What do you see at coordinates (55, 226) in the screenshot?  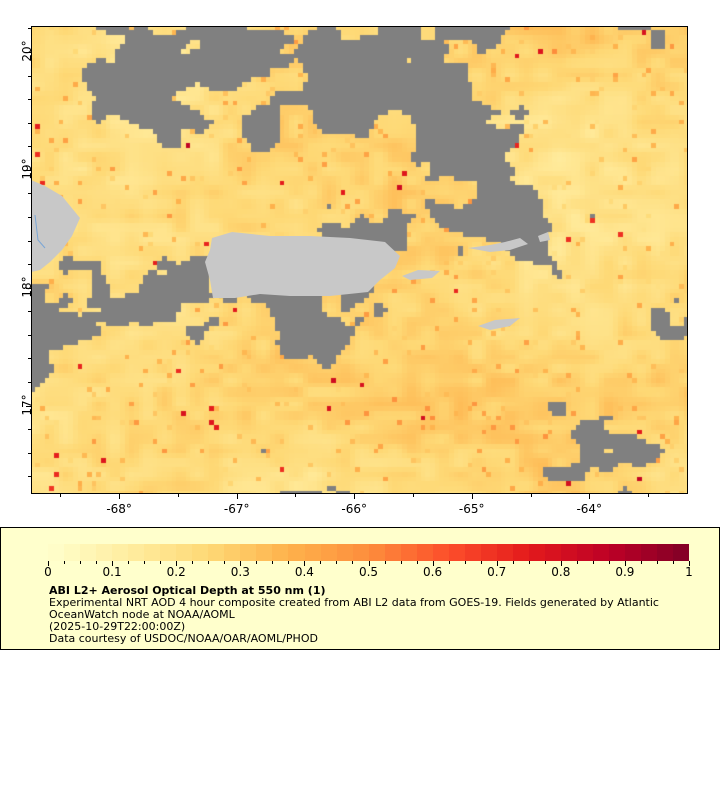 I see `land-hispaniola` at bounding box center [55, 226].